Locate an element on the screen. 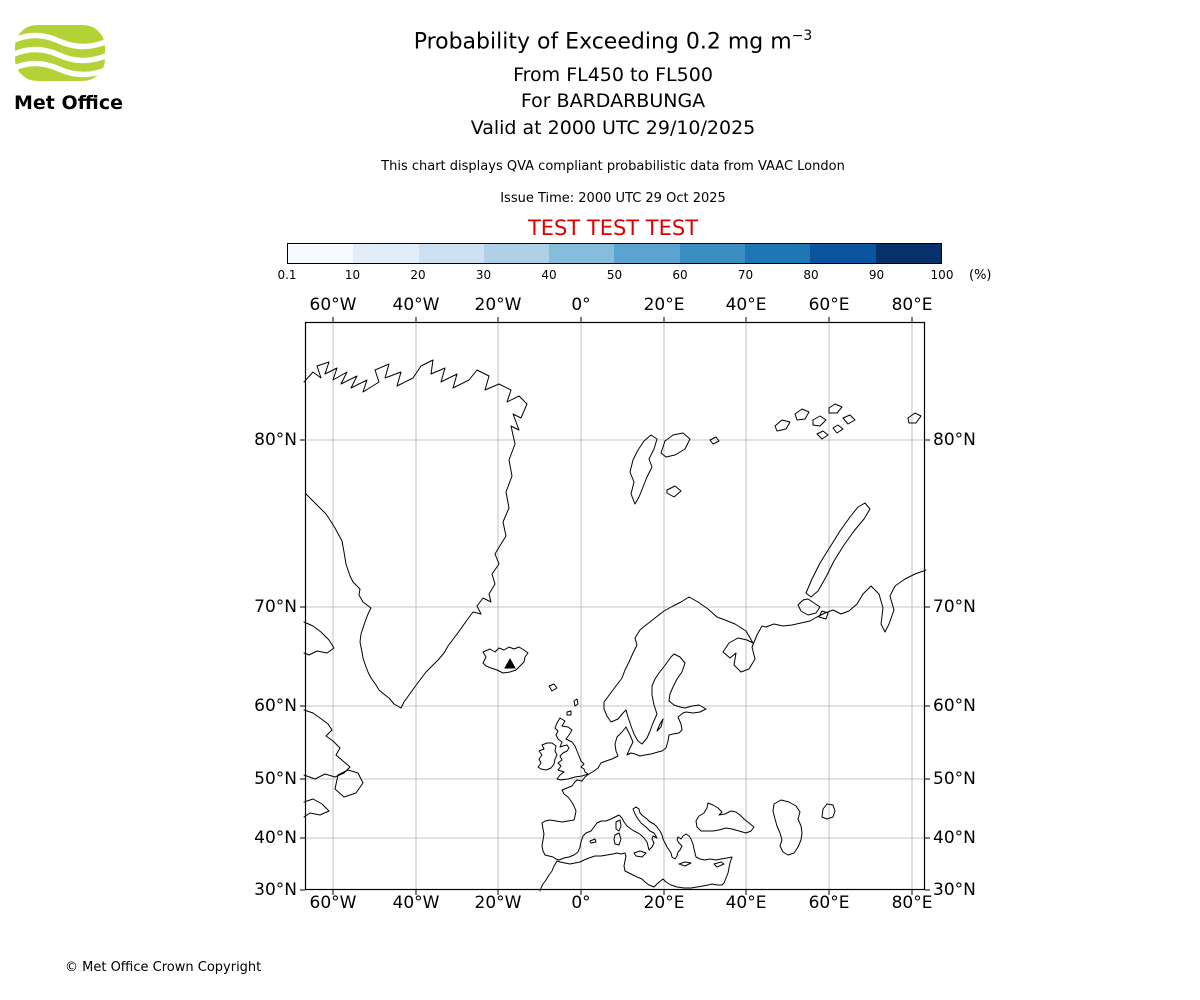 The height and width of the screenshot is (1000, 1200). coastline-newfoundland is located at coordinates (349, 783).